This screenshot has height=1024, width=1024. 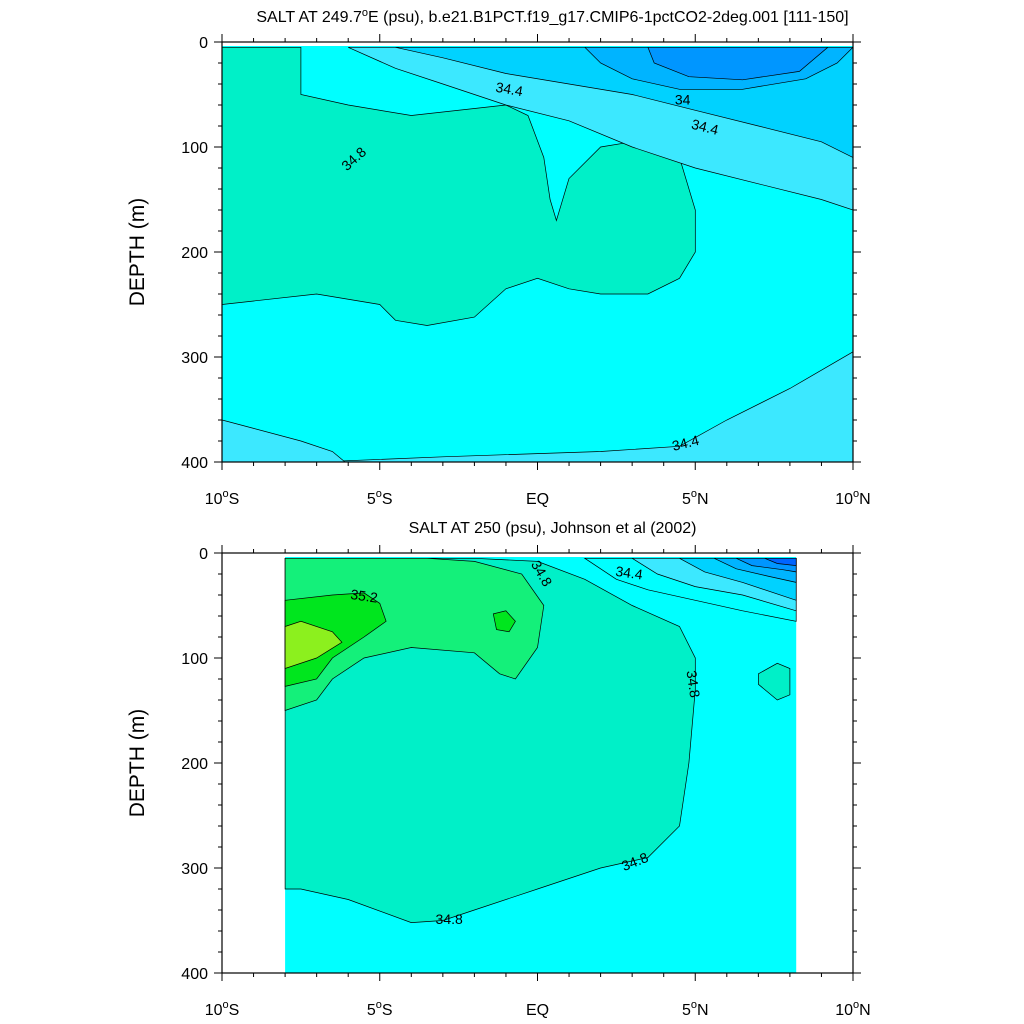 I want to click on chart-title: SALT AT 250 (psu), Johnson et al (2002), so click(x=553, y=528).